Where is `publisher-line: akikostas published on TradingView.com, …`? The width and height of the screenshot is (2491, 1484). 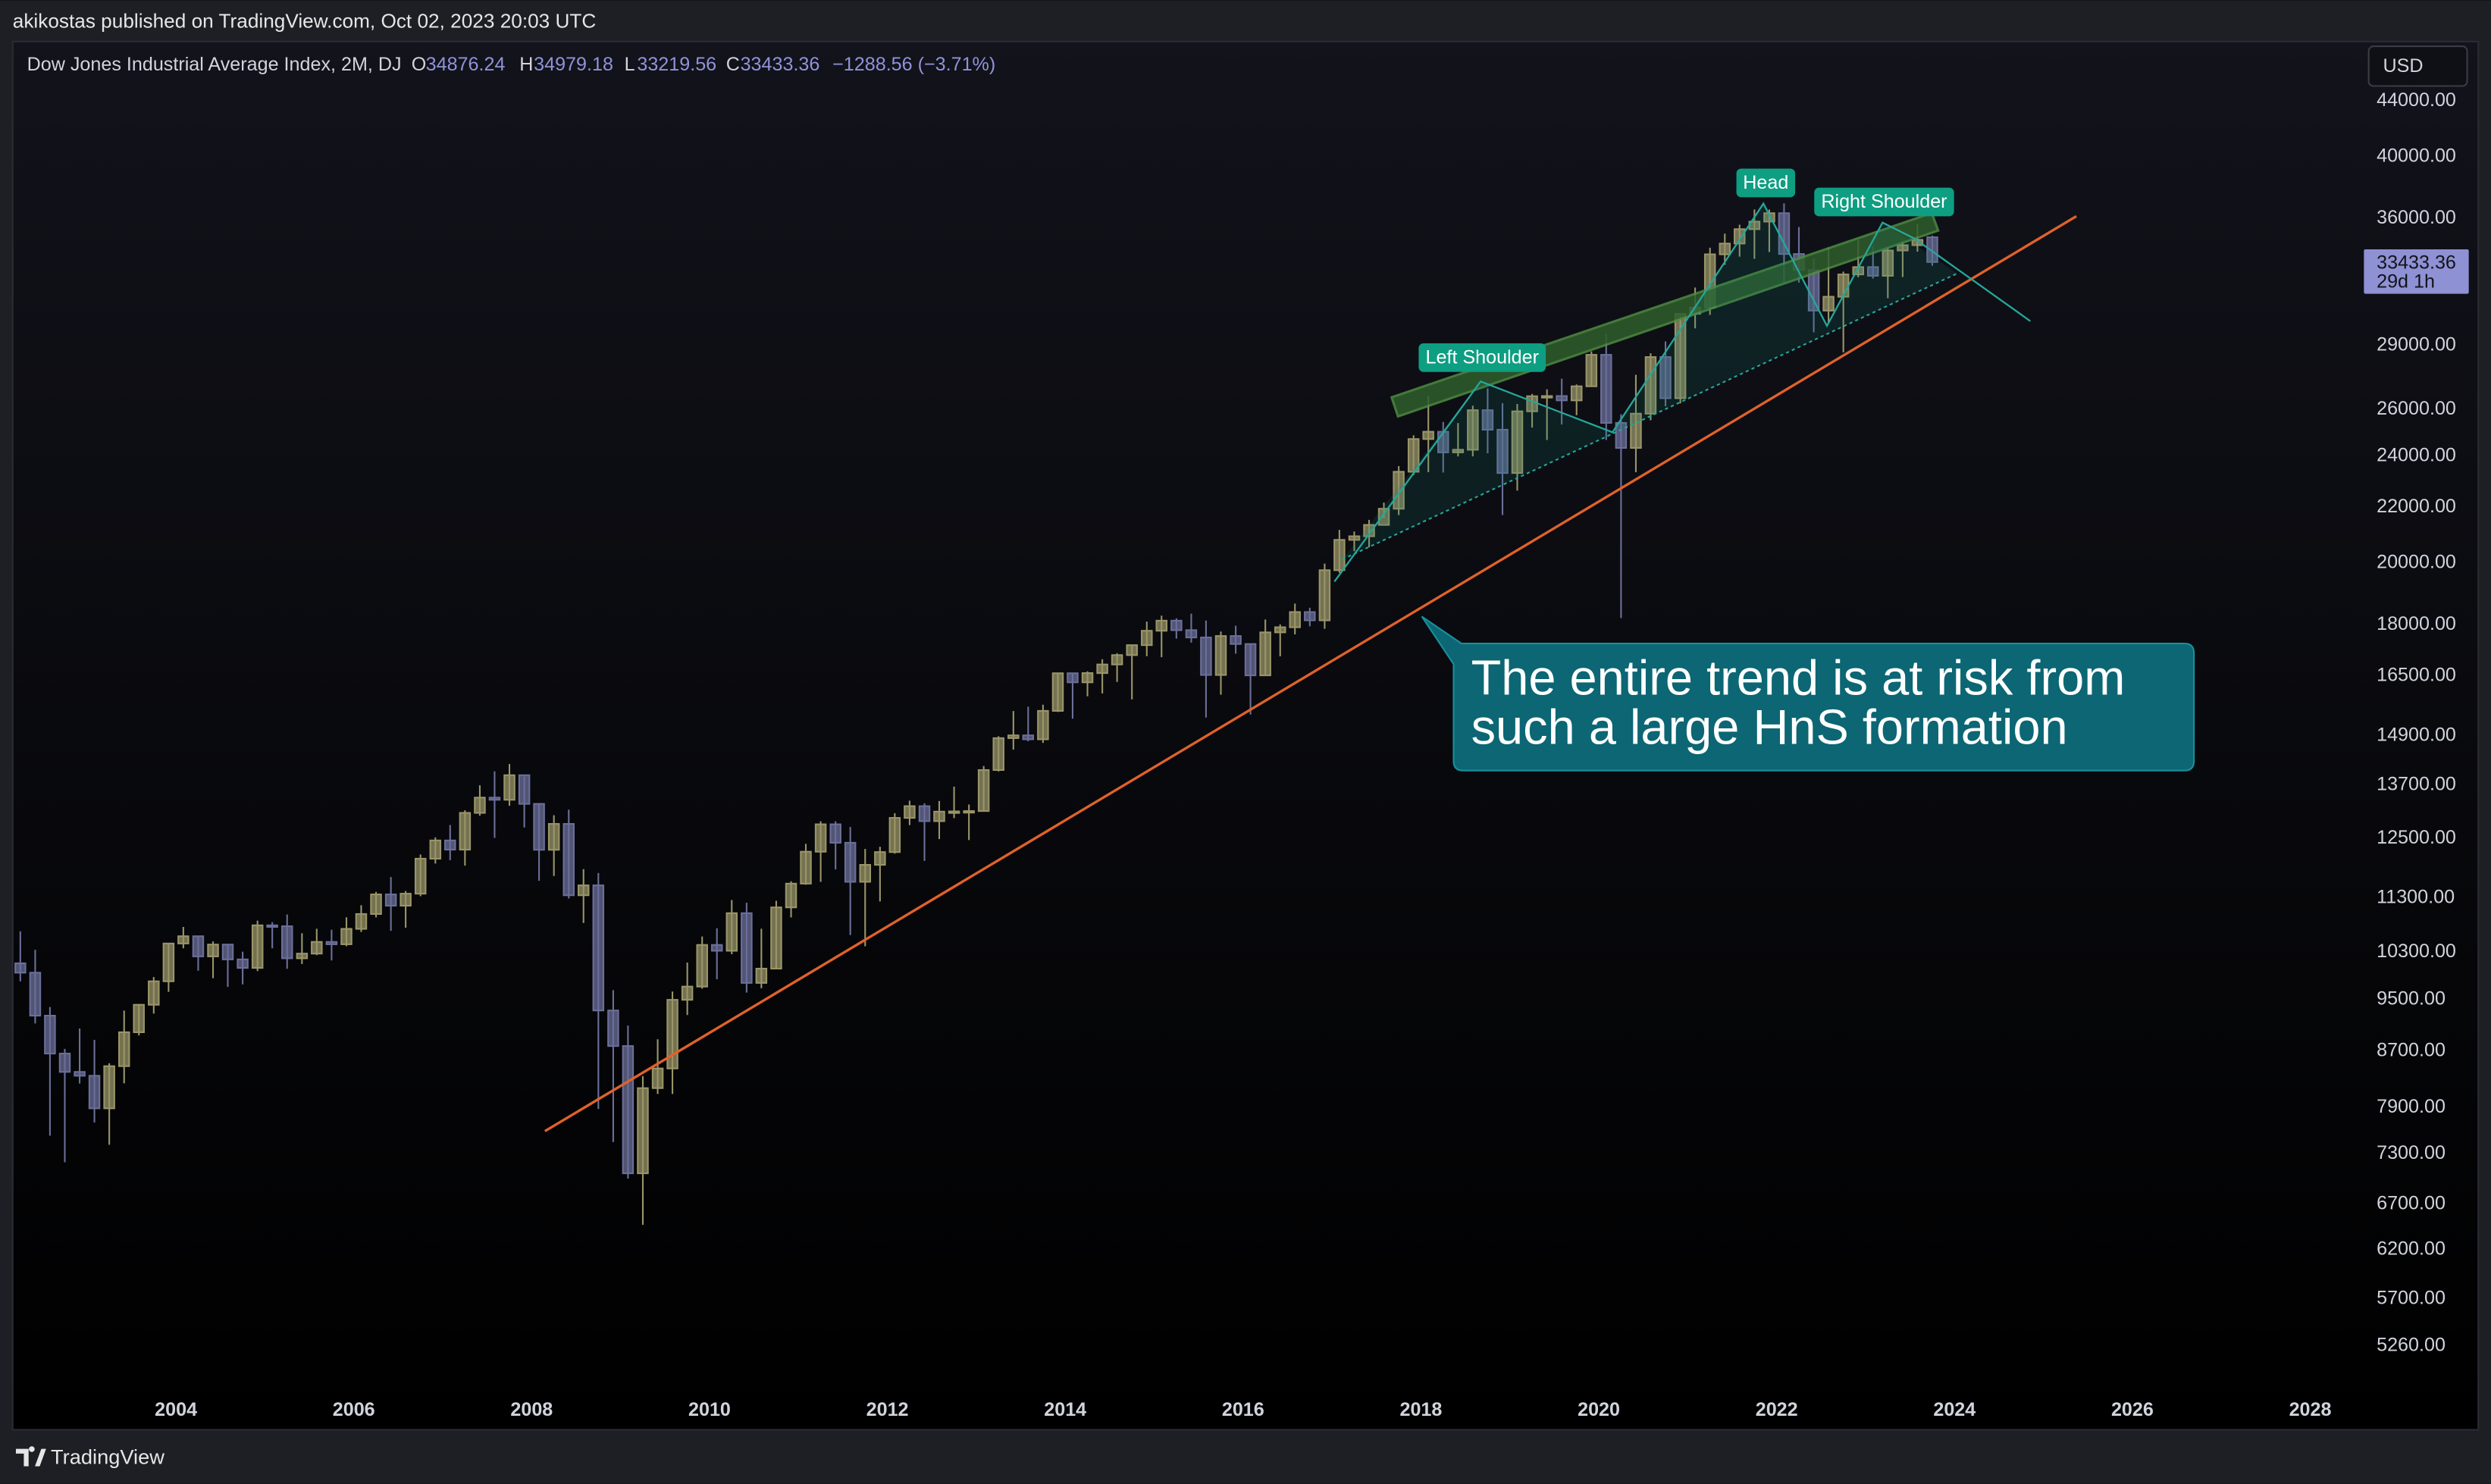 publisher-line: akikostas published on TradingView.com, … is located at coordinates (305, 22).